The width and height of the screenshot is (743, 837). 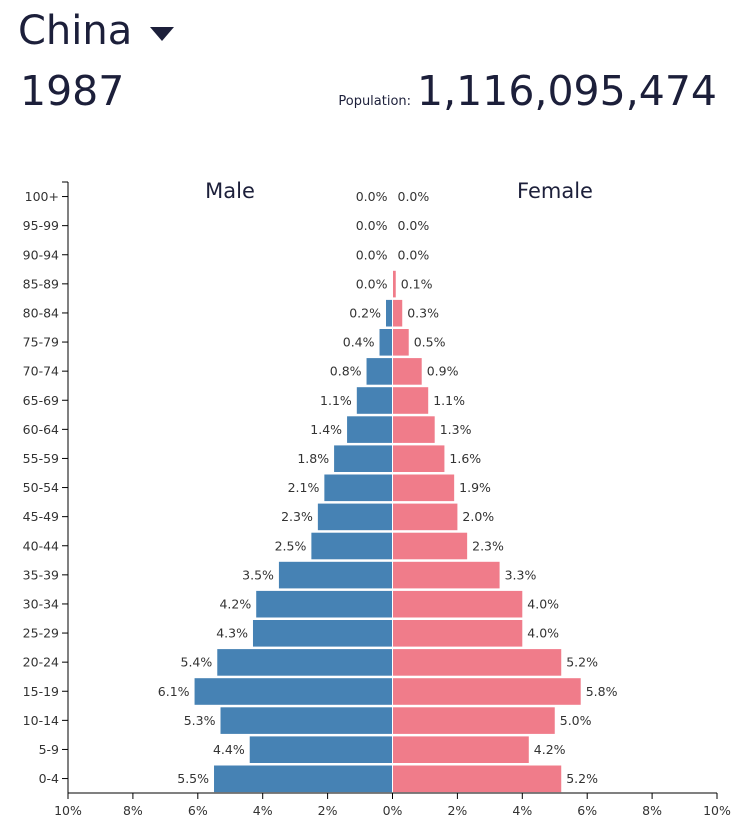 I want to click on y-tick-label: 95-99, so click(x=41, y=225).